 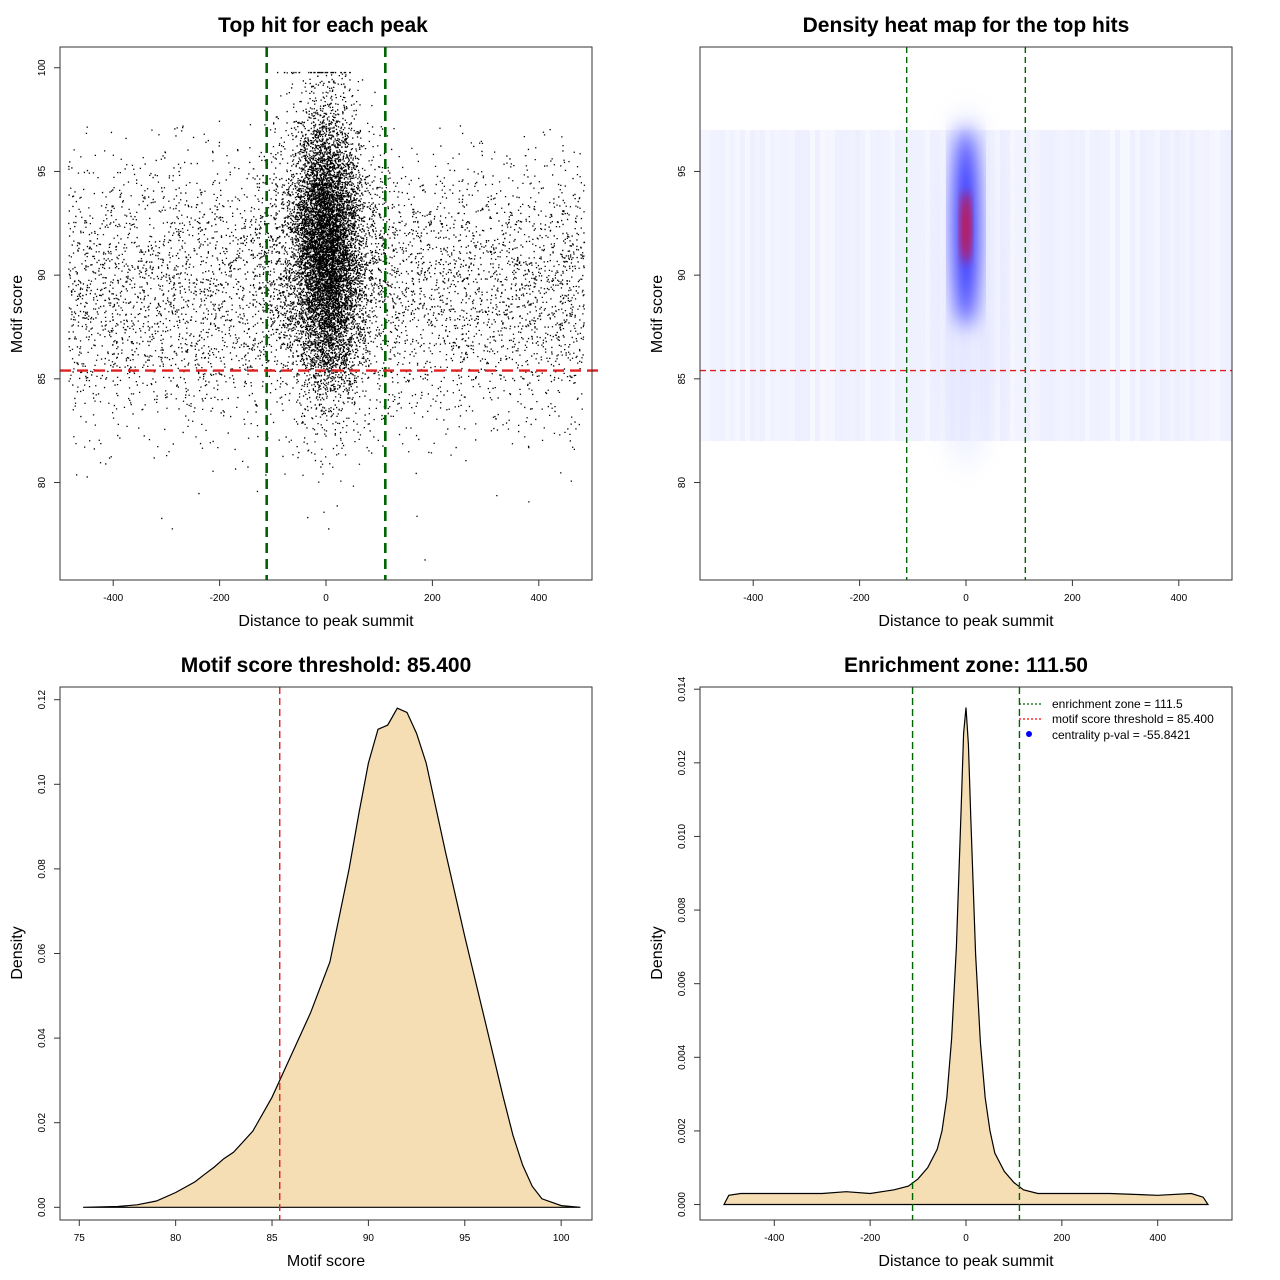 What do you see at coordinates (561, 1238) in the screenshot?
I see `x-tick-label: 100` at bounding box center [561, 1238].